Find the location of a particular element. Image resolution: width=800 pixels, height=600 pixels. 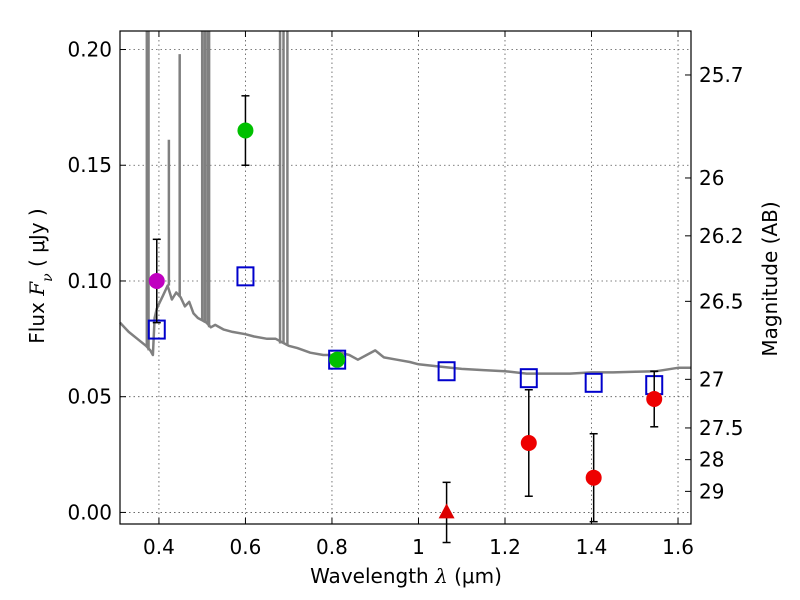

x-tick-label: 1.2 is located at coordinates (505, 547).